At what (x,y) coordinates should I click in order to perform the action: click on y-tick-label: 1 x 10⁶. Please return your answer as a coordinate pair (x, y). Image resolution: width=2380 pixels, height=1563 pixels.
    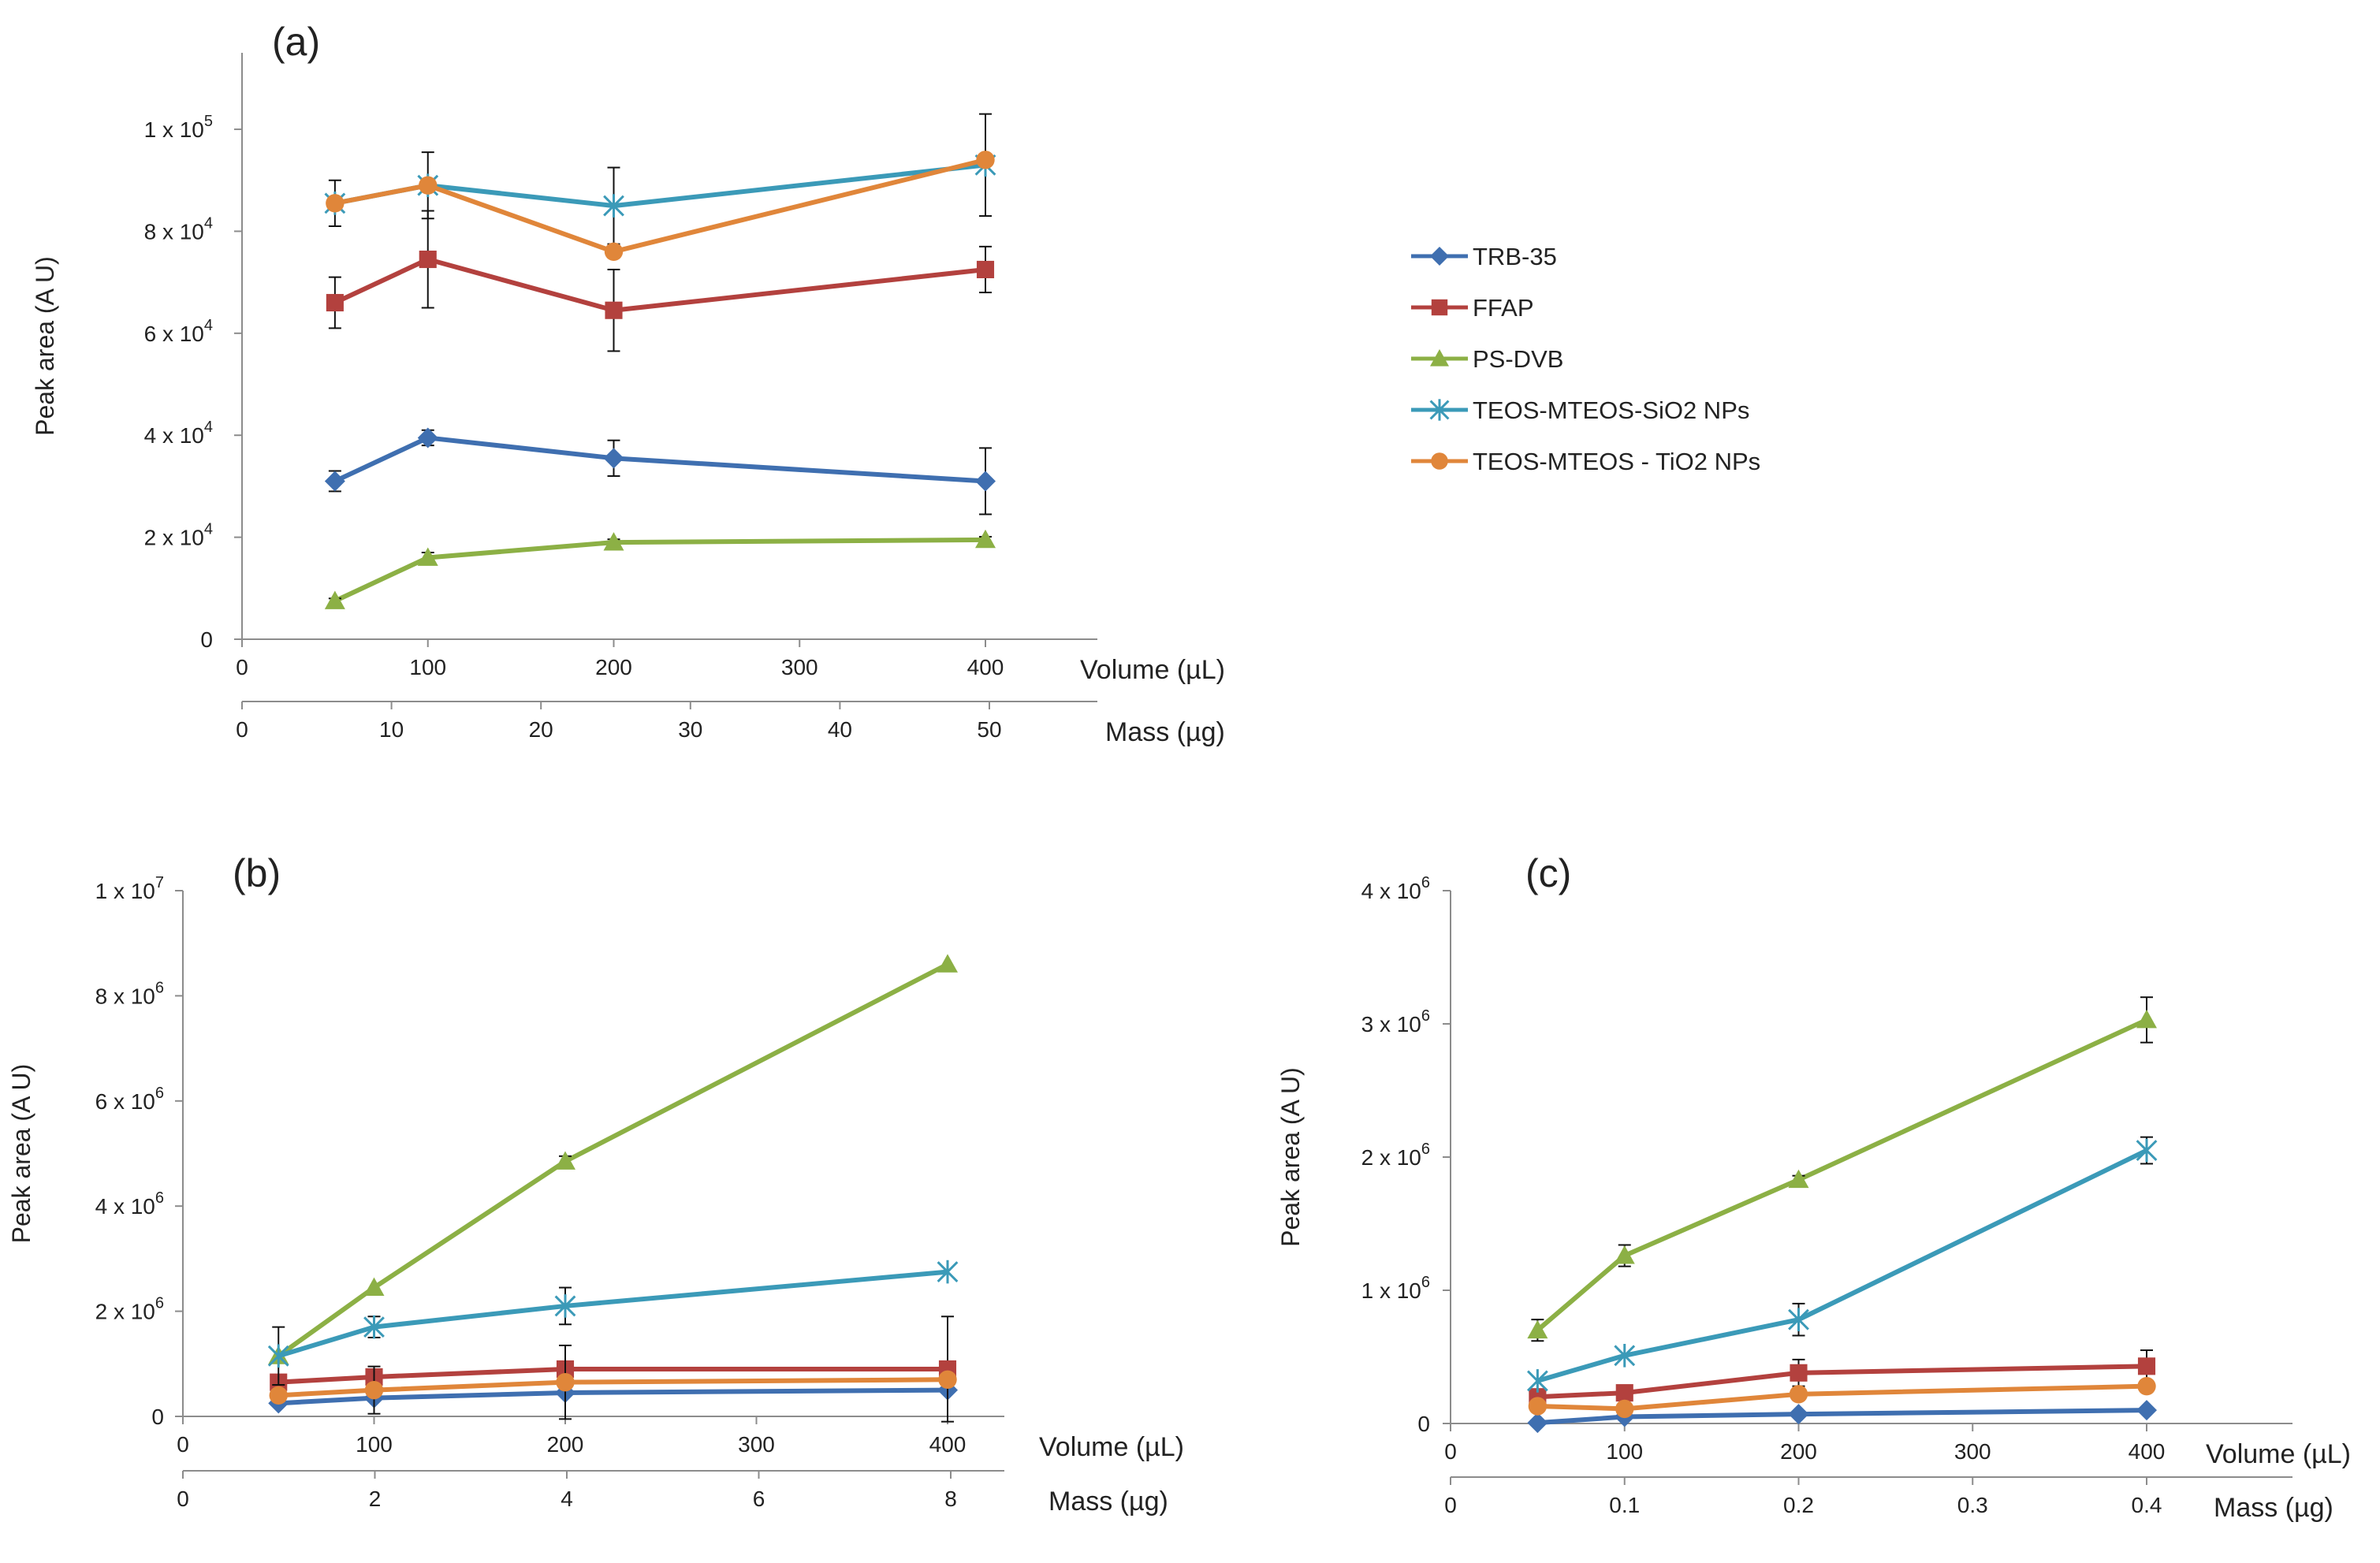
    Looking at the image, I should click on (1395, 1288).